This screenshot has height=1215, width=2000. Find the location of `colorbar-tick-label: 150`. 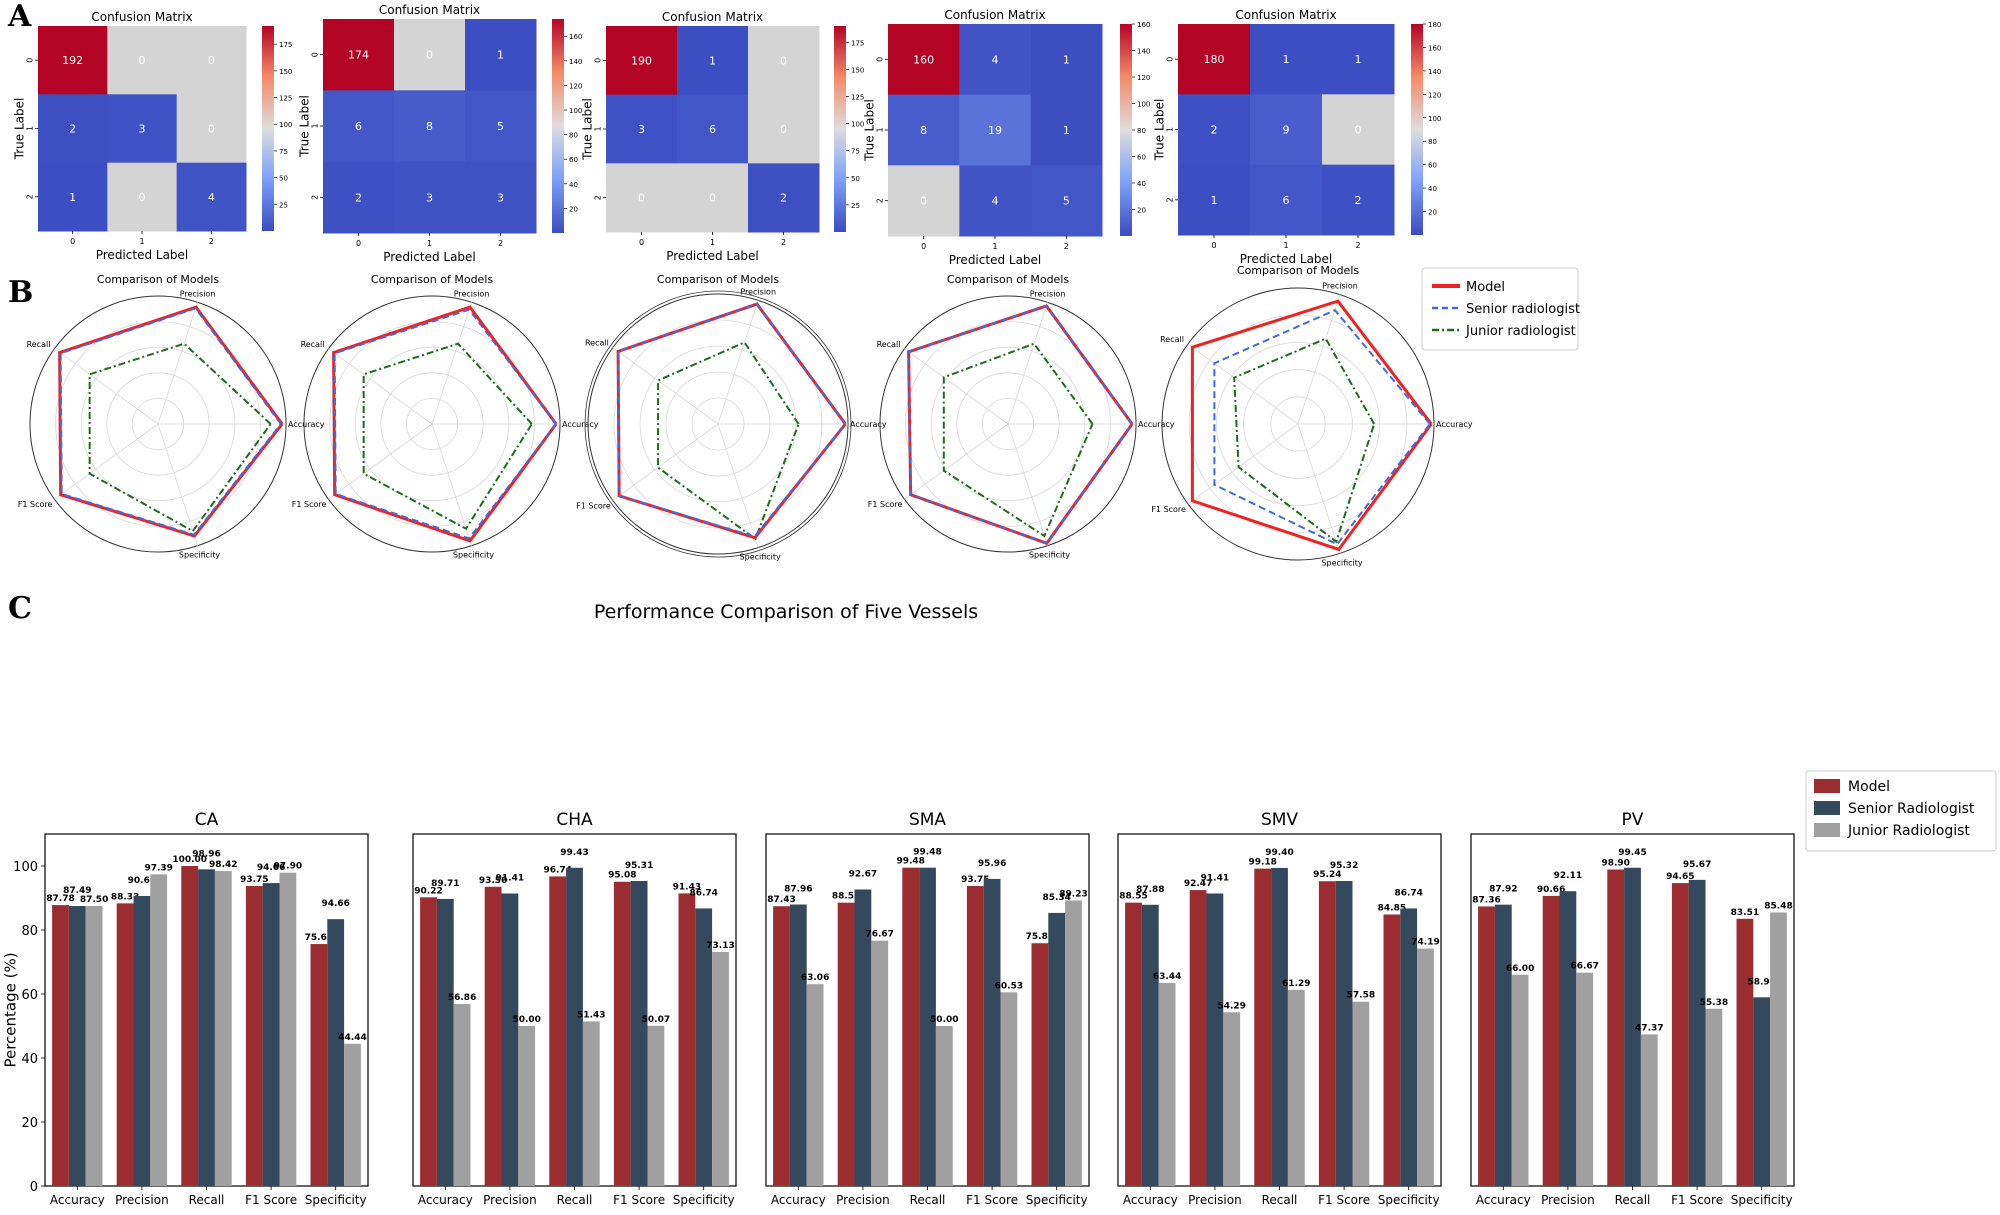

colorbar-tick-label: 150 is located at coordinates (857, 70).